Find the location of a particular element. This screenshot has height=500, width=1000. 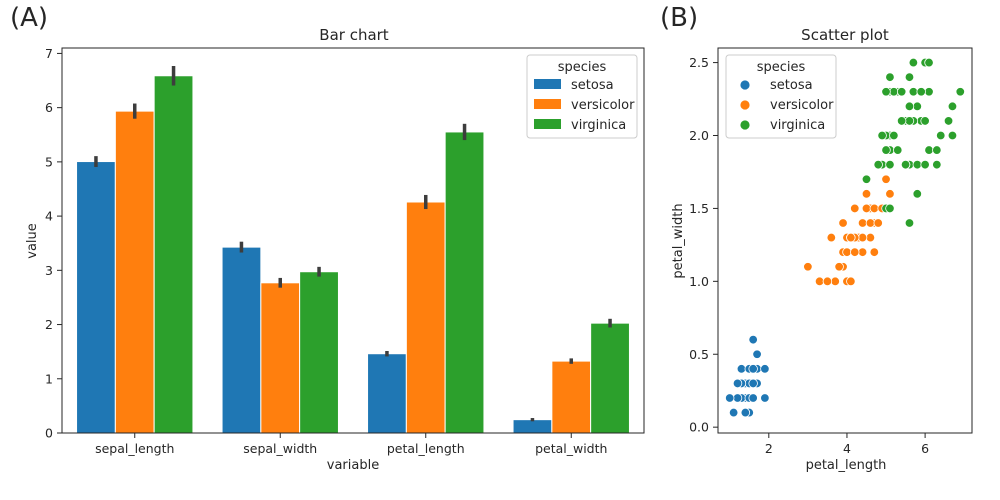

bar-versicolor-petal-length is located at coordinates (425, 317).